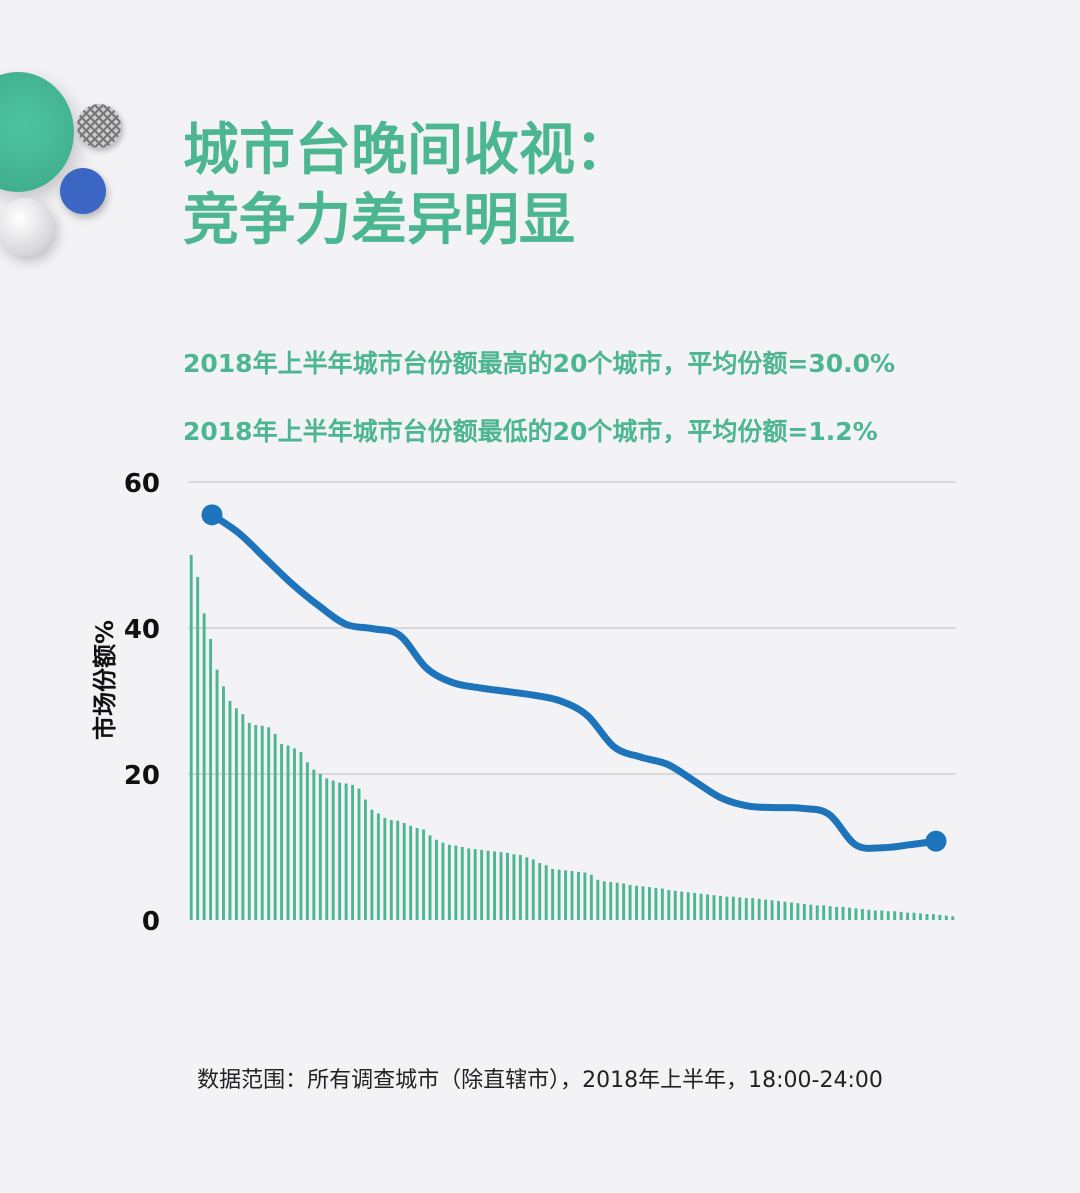 This screenshot has width=1080, height=1193. I want to click on page-title: 城市台晚间收视： 竞争力差异明显, so click(407, 186).